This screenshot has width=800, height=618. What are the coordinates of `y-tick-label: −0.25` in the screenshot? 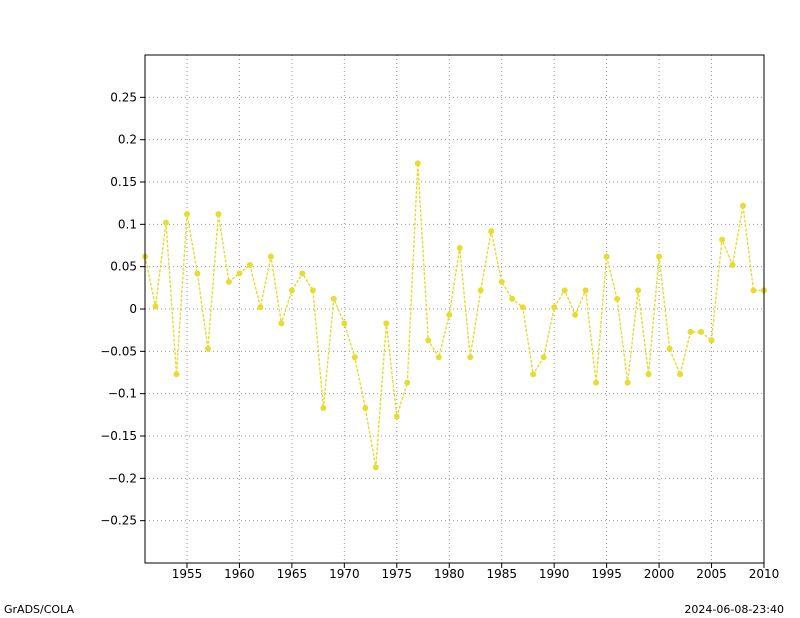 It's located at (118, 521).